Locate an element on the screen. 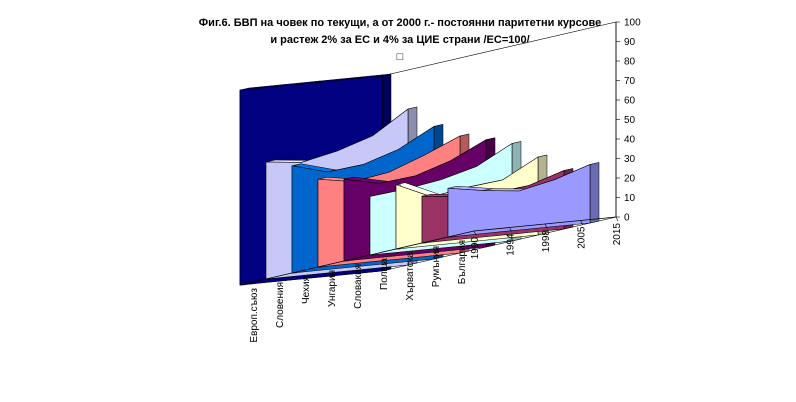 This screenshot has height=402, width=796. series-label: Румъния is located at coordinates (436, 266).